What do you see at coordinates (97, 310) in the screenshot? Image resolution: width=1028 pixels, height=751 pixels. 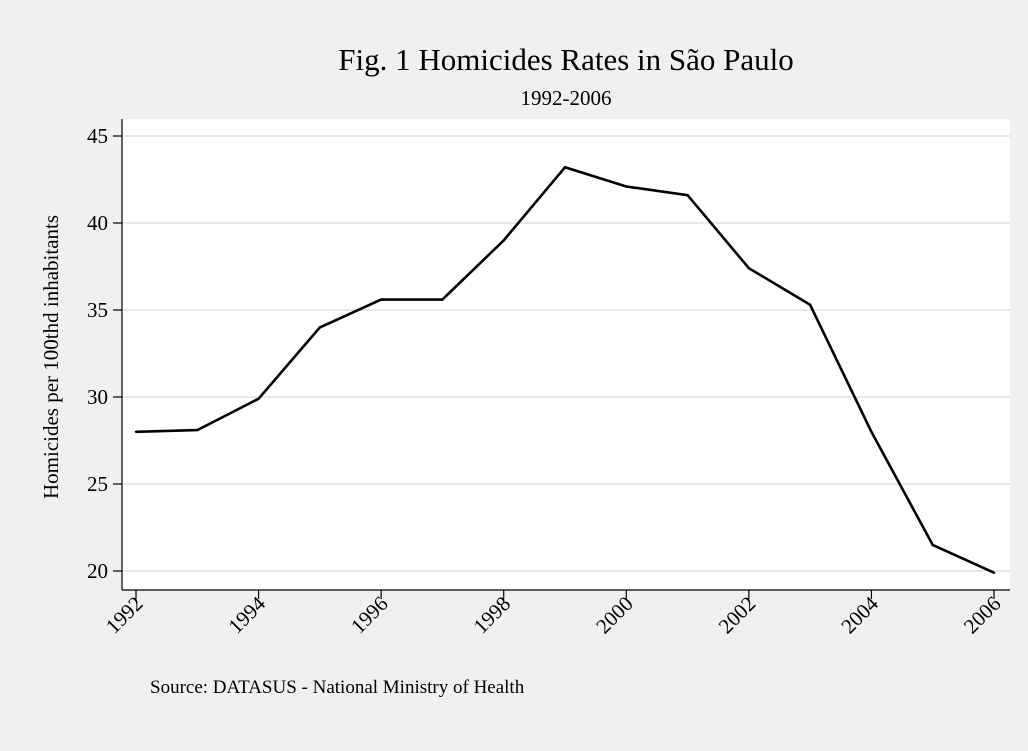 I see `y-tick-label: 35` at bounding box center [97, 310].